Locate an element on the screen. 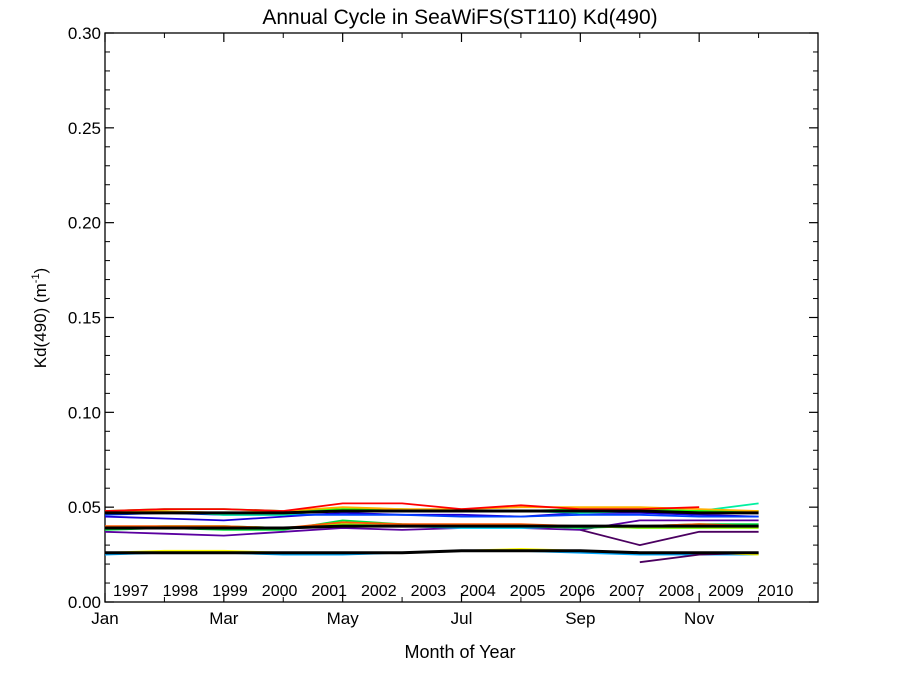  y-tick-label: 0.00 is located at coordinates (84, 602).